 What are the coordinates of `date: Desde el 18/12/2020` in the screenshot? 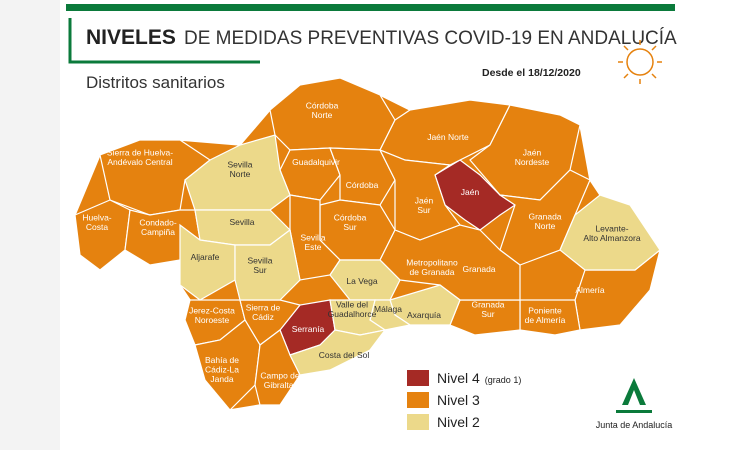 It's located at (531, 73).